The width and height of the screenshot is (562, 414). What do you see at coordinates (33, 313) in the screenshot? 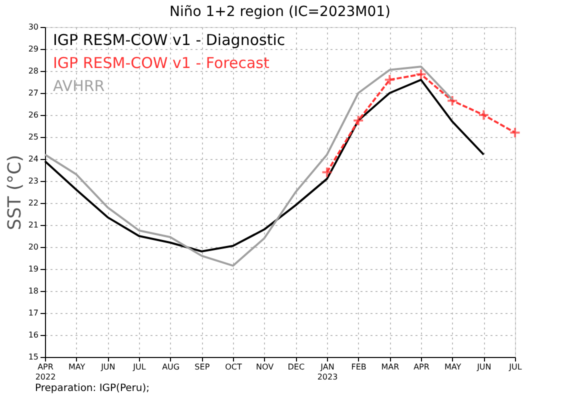
I see `y-tick-label: 17` at bounding box center [33, 313].